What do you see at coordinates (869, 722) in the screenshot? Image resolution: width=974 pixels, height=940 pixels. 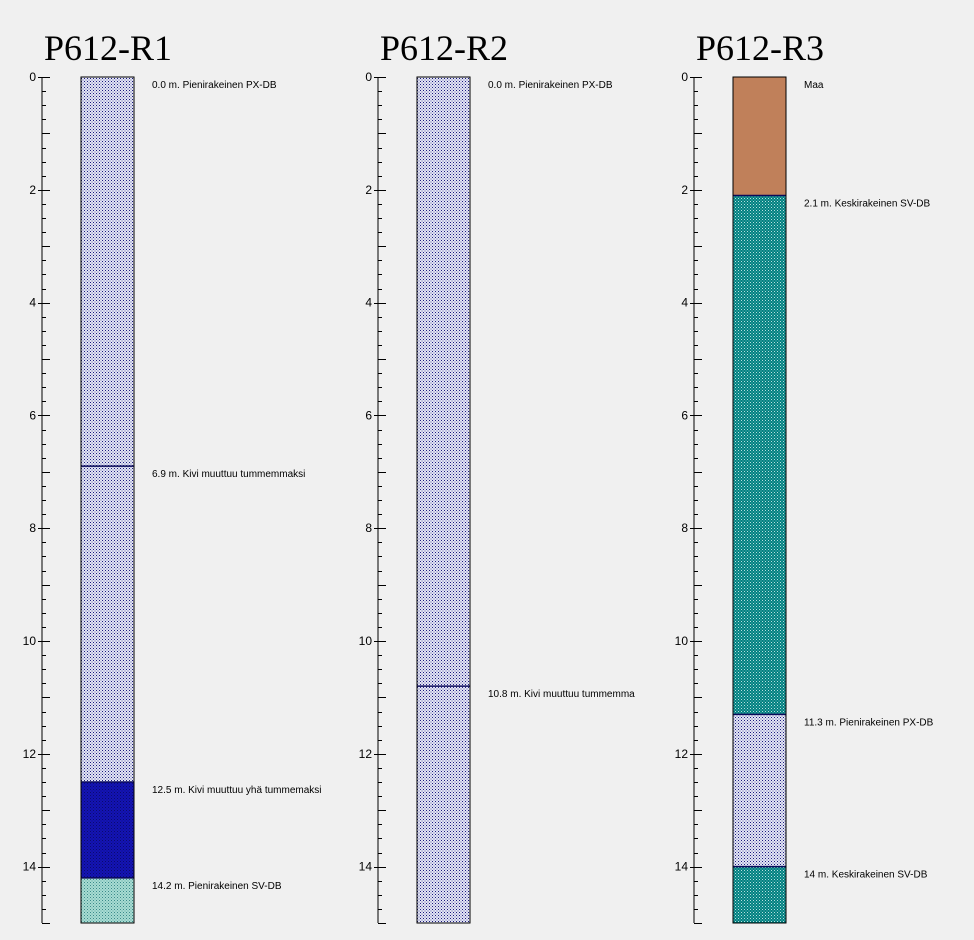 I see `layer-label: 11.3 m. Pienirakeinen PX-DB` at bounding box center [869, 722].